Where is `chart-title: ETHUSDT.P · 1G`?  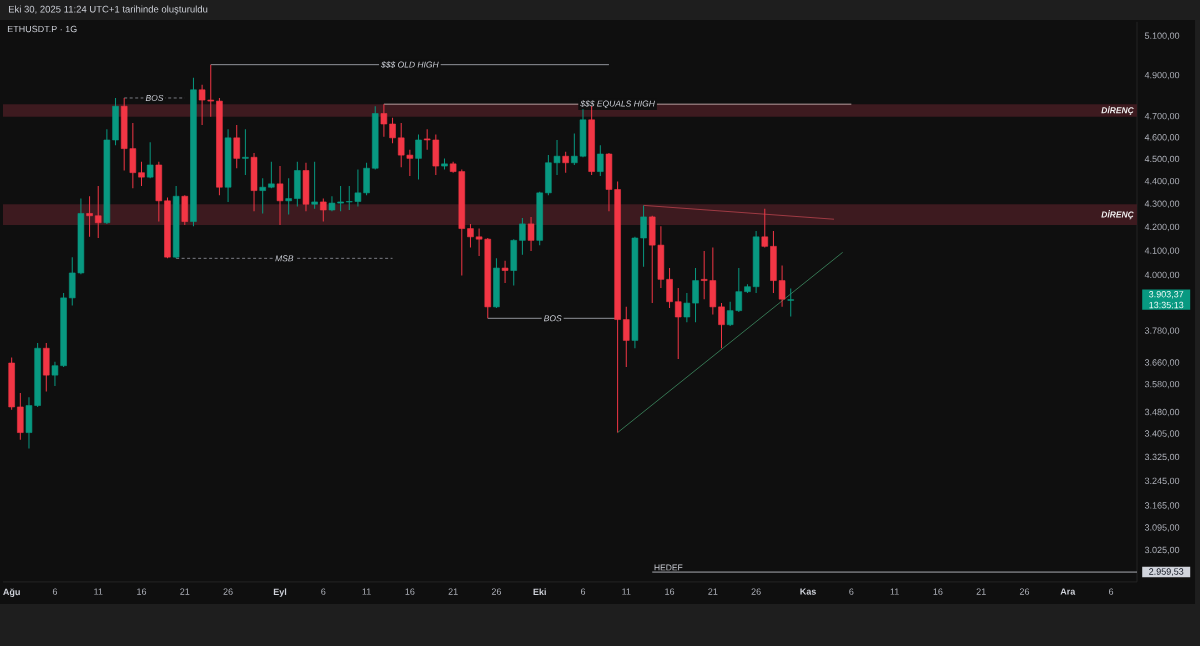
chart-title: ETHUSDT.P · 1G is located at coordinates (42, 29).